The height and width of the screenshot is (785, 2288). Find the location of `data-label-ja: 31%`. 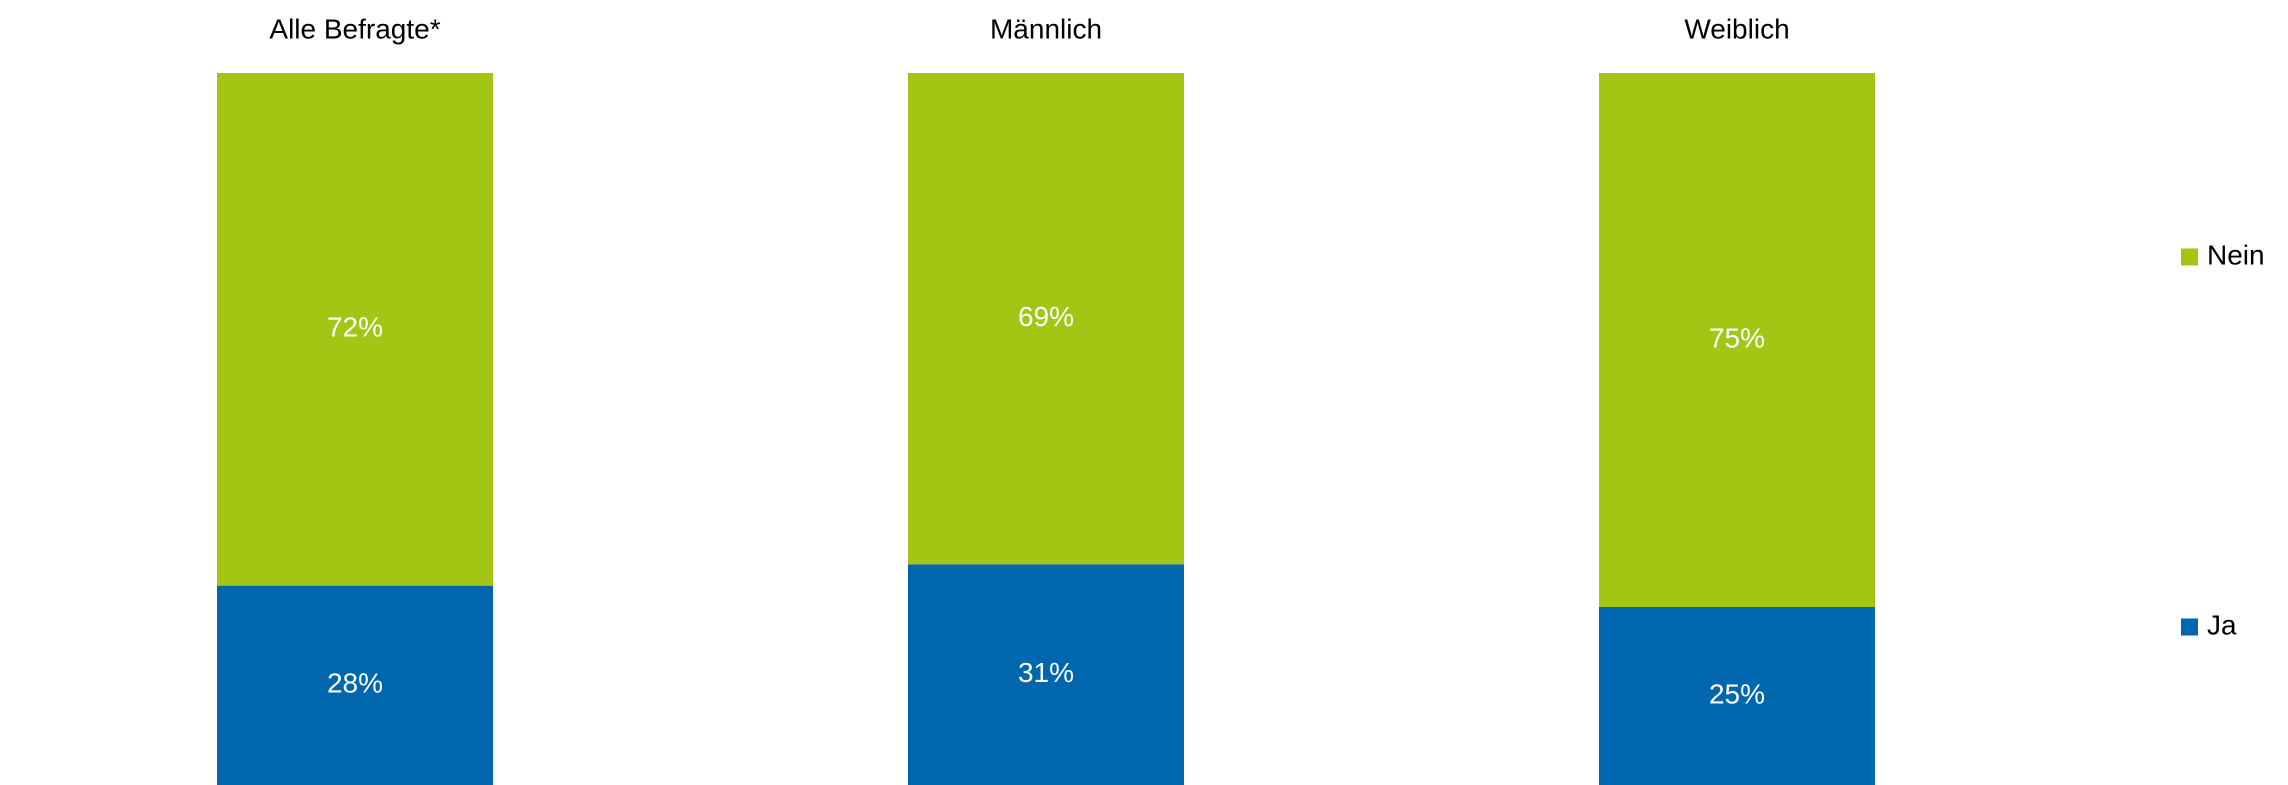

data-label-ja: 31% is located at coordinates (1046, 672).